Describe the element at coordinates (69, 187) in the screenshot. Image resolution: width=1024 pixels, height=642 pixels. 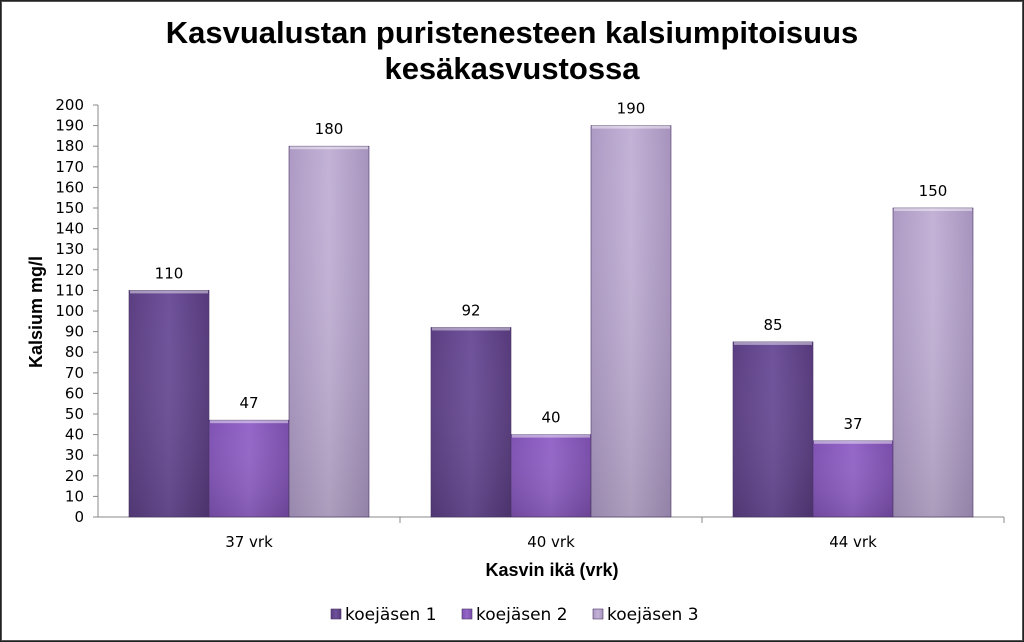
I see `y-tick-label: 160` at that location.